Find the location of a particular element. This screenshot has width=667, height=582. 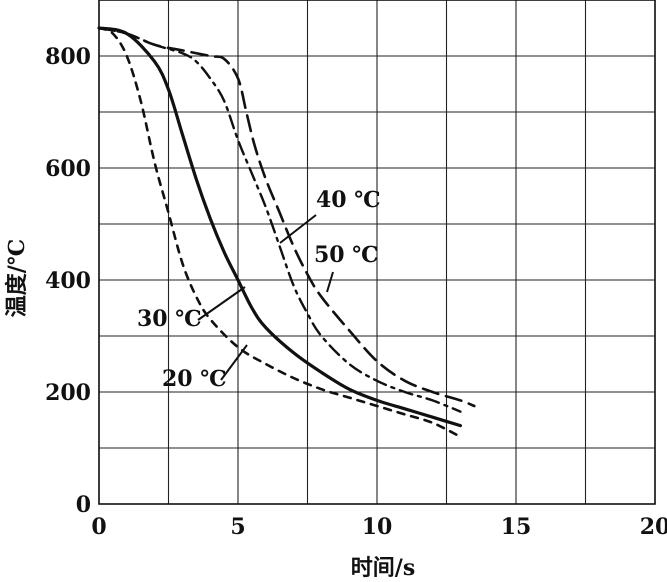

series-annotations: 40 ℃ 50 ℃ 30 ℃ 20 ℃ is located at coordinates (259, 289).